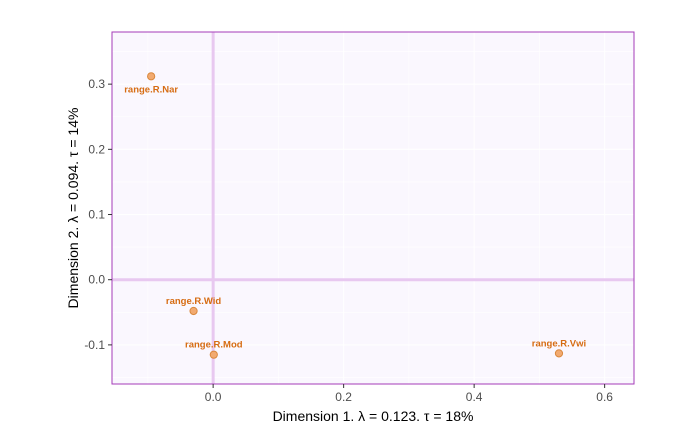  Describe the element at coordinates (96, 215) in the screenshot. I see `y-tick-label: 0.1` at that location.